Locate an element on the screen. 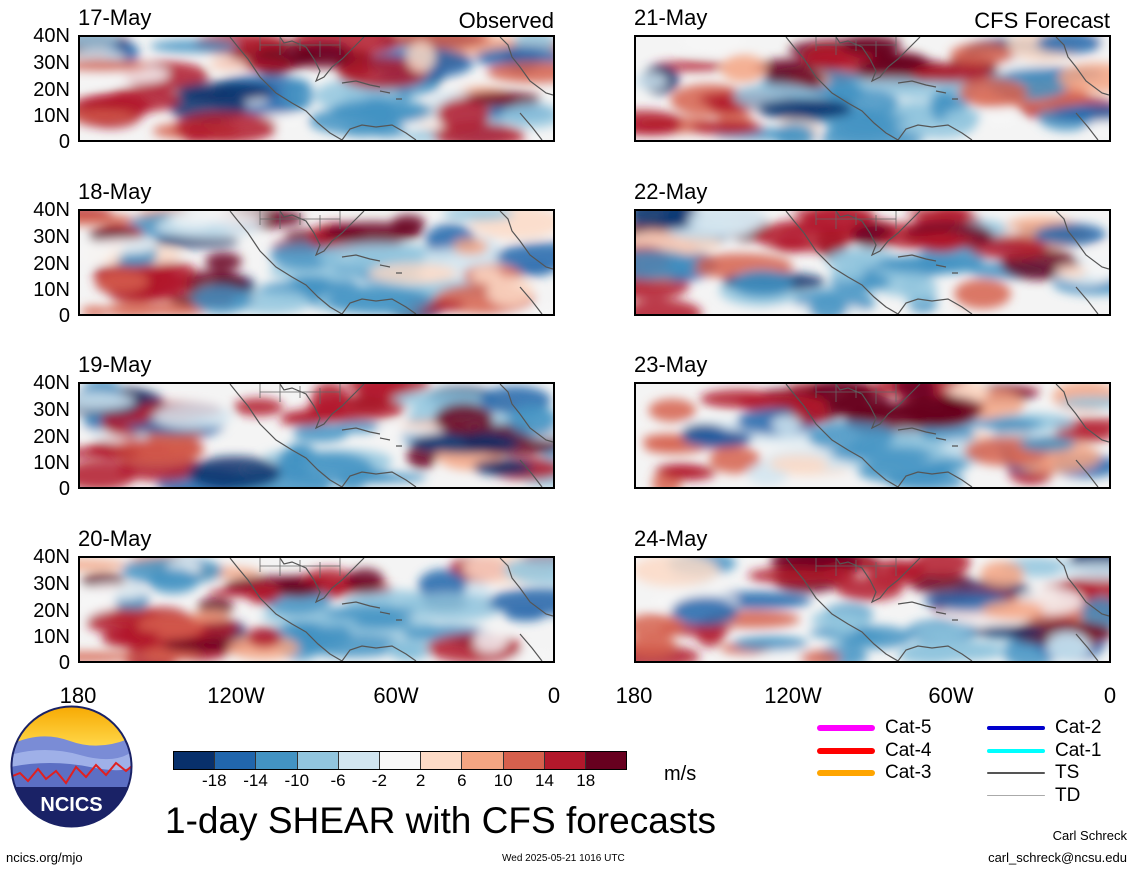 The height and width of the screenshot is (871, 1135). units-label: m/s is located at coordinates (680, 774).